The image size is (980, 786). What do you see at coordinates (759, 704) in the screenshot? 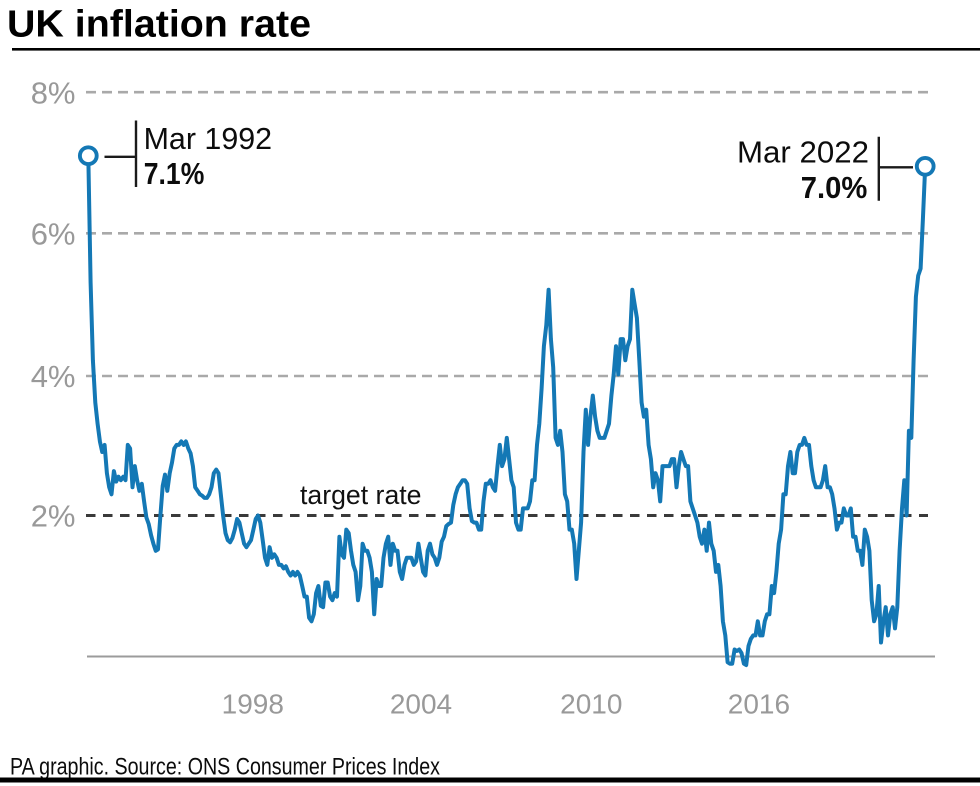
I see `svg-text: 2016` at bounding box center [759, 704].